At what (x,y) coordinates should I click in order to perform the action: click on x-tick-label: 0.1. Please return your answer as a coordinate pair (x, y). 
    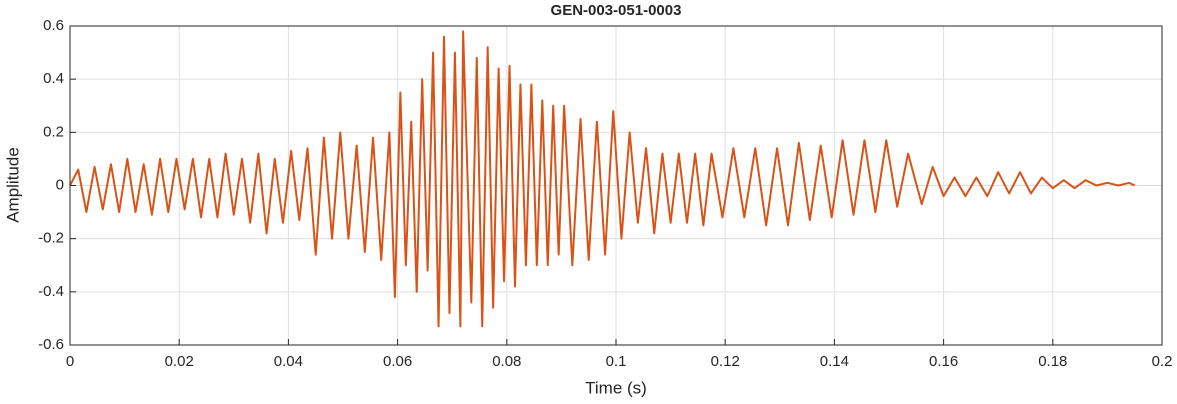
    Looking at the image, I should click on (616, 361).